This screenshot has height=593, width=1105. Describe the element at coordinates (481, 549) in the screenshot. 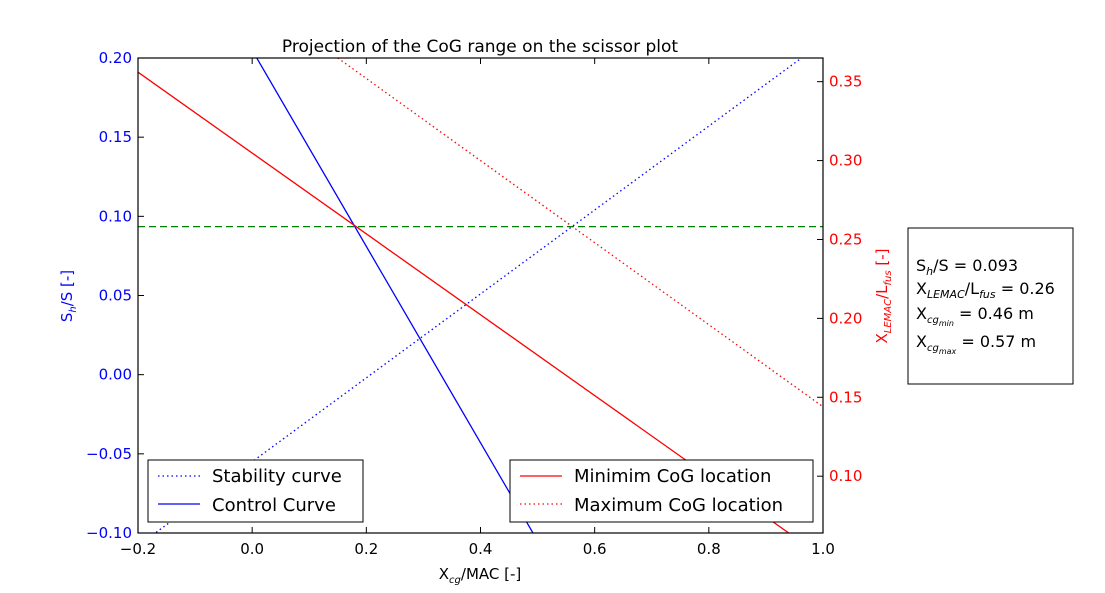

I see `x-tick-label: 0.4` at that location.